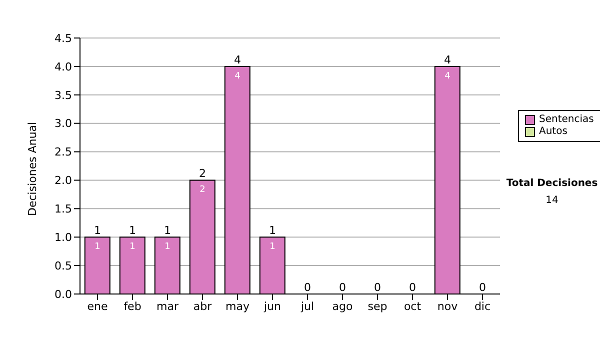 The height and width of the screenshot is (340, 600). Describe the element at coordinates (167, 306) in the screenshot. I see `x-tick-label: mar` at that location.